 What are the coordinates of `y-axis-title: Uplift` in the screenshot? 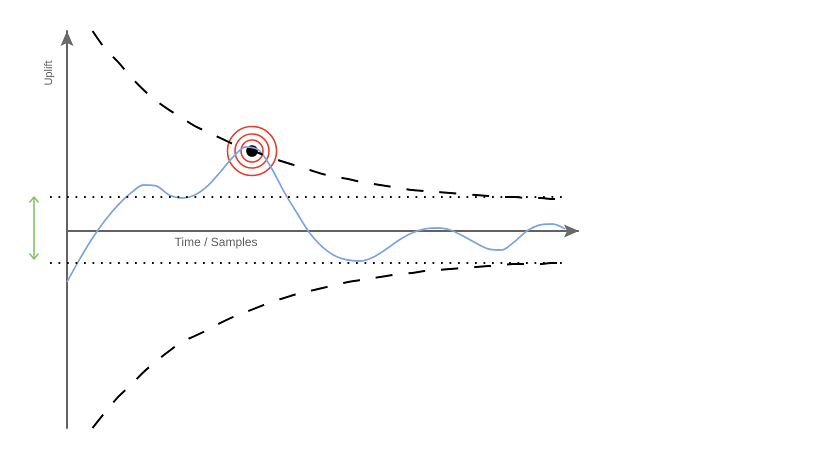 It's located at (49, 73).